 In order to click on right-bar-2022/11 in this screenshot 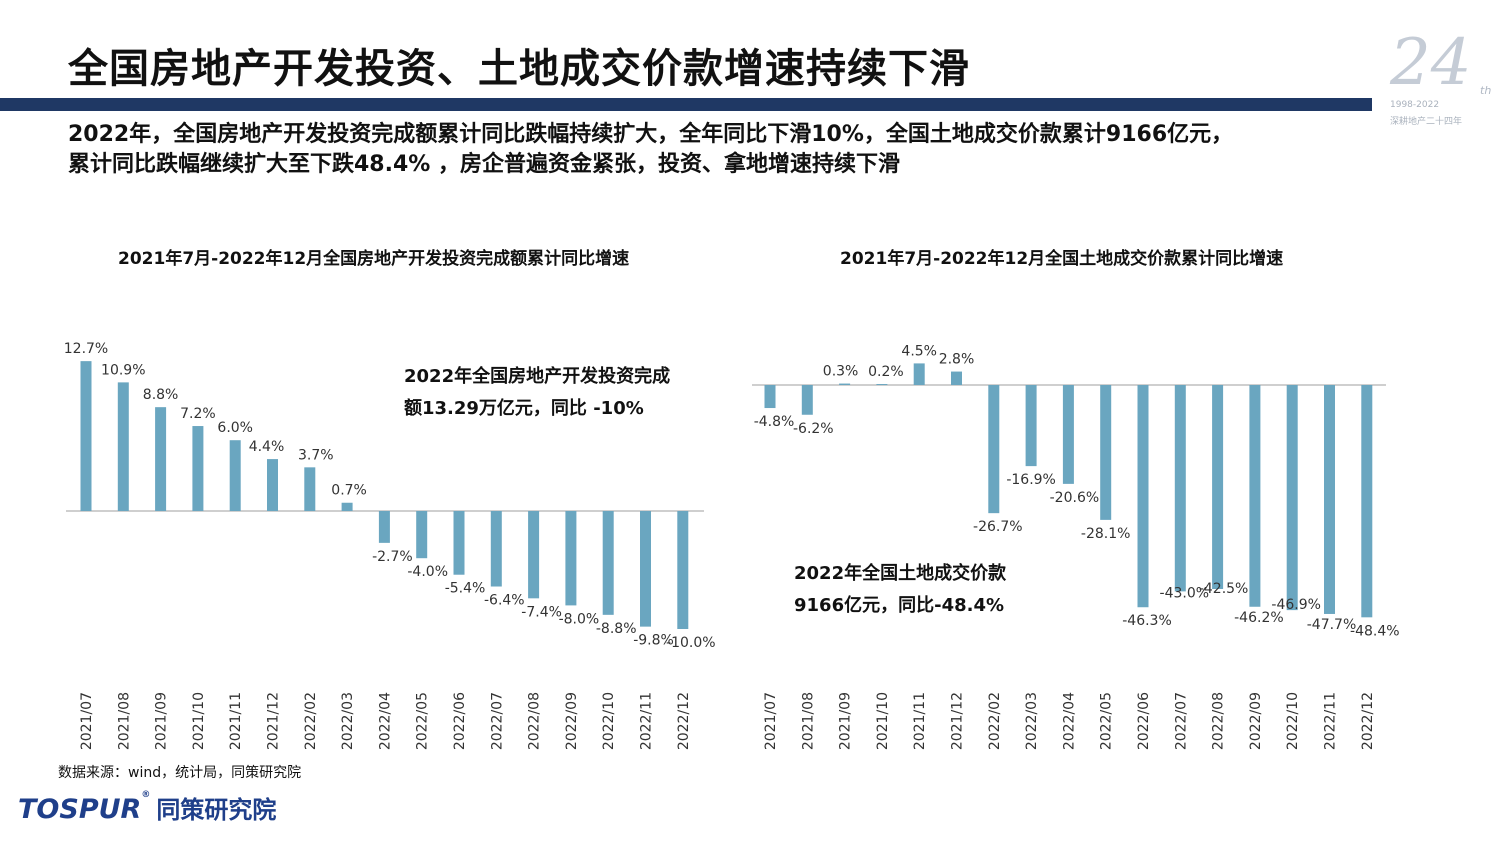, I will do `click(1329, 499)`.